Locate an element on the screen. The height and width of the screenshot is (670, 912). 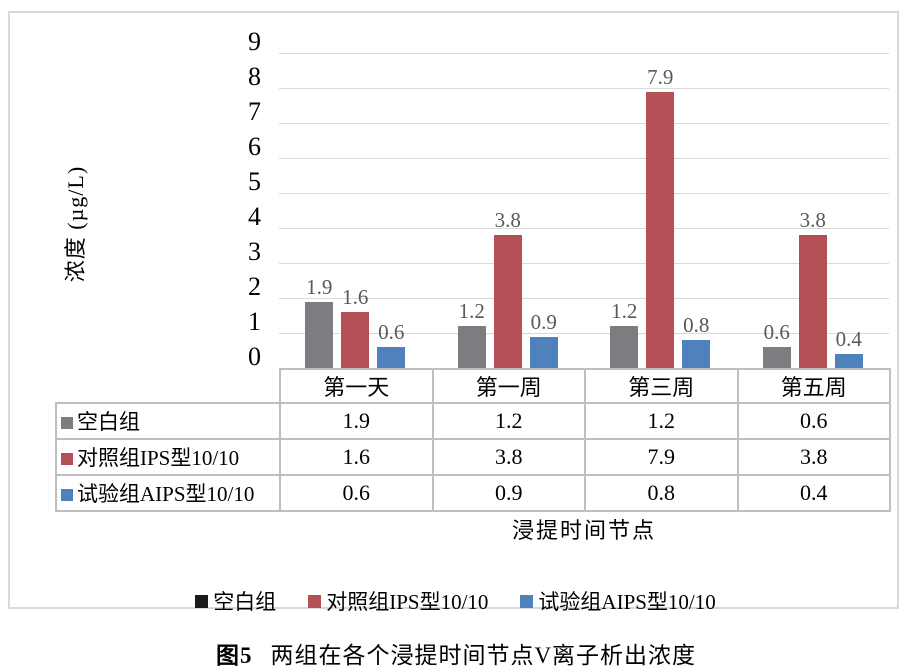
x-axis-title: 浸提时间节点 is located at coordinates (583, 530).